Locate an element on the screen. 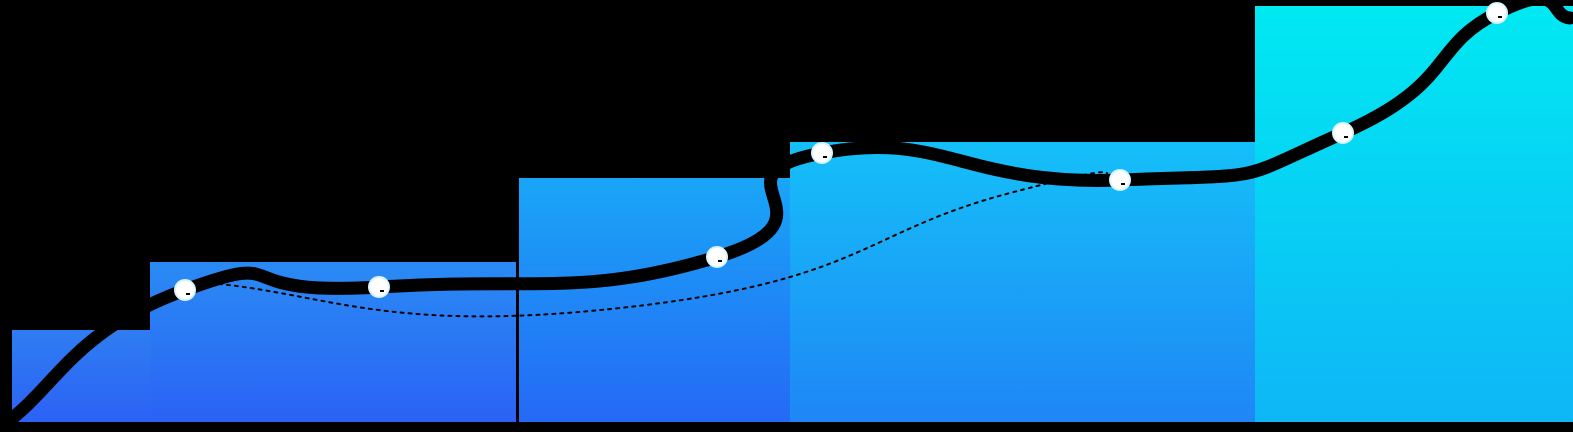 The height and width of the screenshot is (432, 1573). bar is located at coordinates (654, 300).